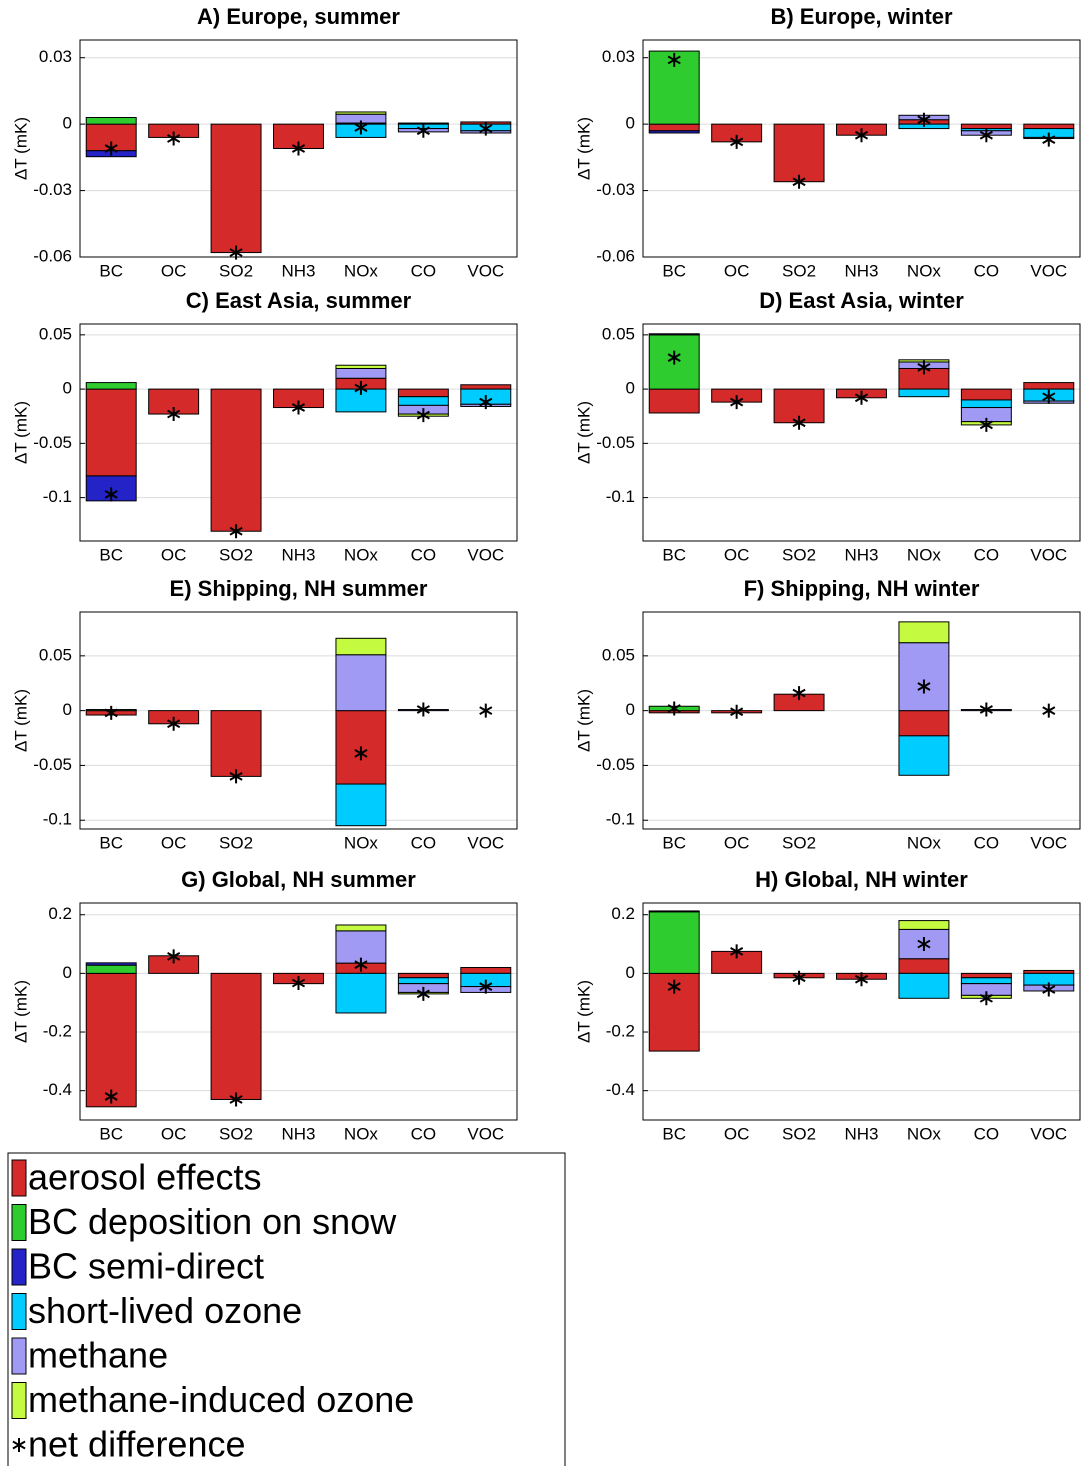 Image resolution: width=1081 pixels, height=1466 pixels. Describe the element at coordinates (298, 879) in the screenshot. I see `chart-title: G) Global, NH summer` at that location.